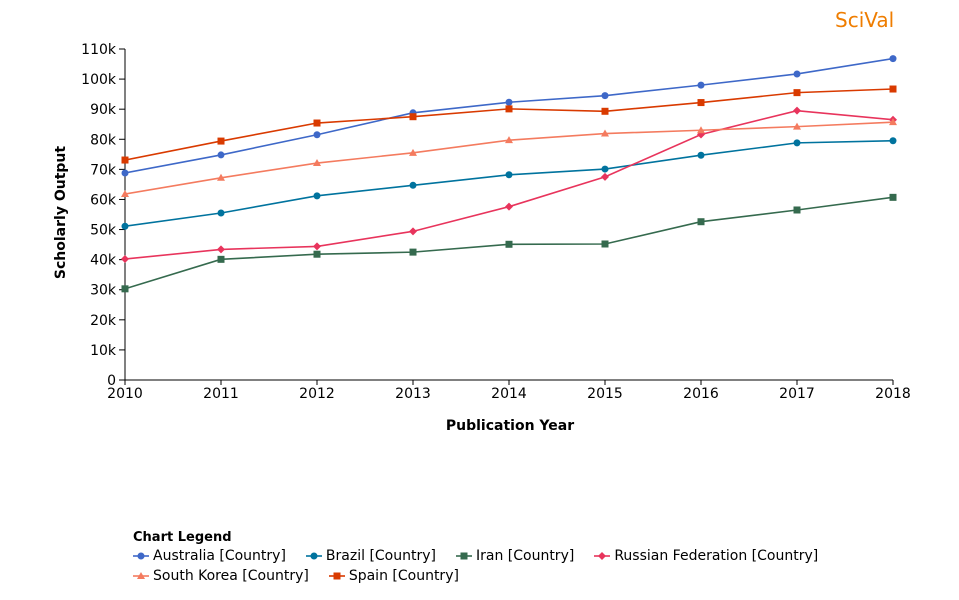 The image size is (959, 600). Describe the element at coordinates (393, 576) in the screenshot. I see `legend-item: Spain [Country]` at that location.